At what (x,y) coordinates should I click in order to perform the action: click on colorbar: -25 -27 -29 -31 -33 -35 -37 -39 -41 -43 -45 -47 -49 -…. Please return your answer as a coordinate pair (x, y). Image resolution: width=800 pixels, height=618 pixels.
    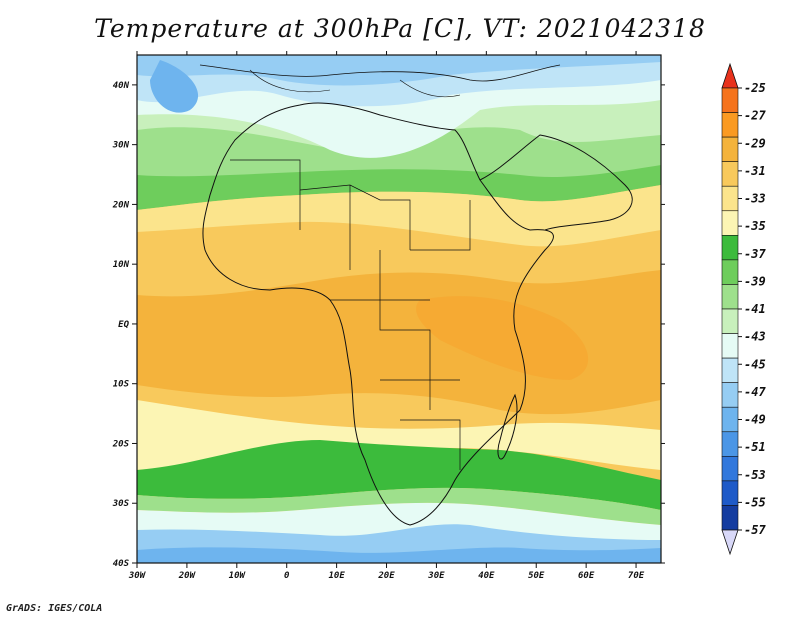
    Looking at the image, I should click on (743, 309).